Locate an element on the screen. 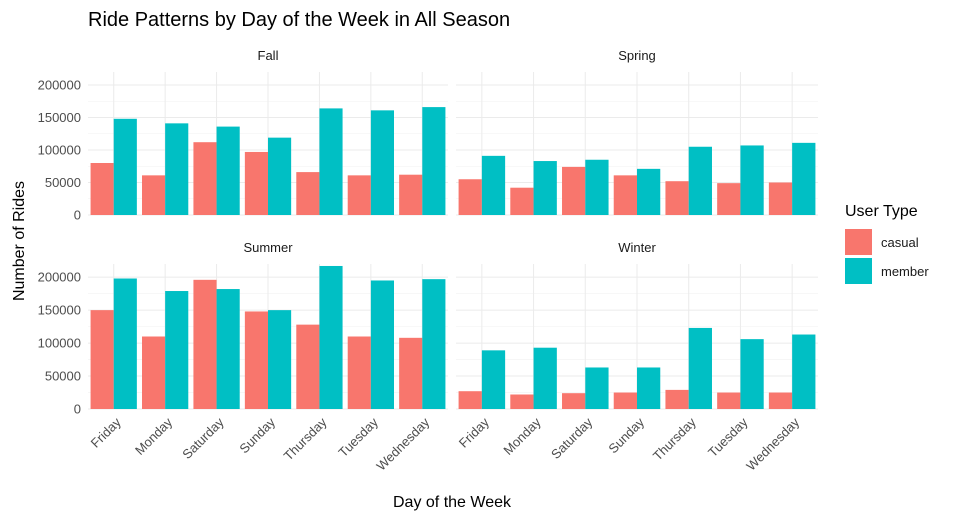 The height and width of the screenshot is (521, 956). y-axis-title: Number of Rides is located at coordinates (19, 241).